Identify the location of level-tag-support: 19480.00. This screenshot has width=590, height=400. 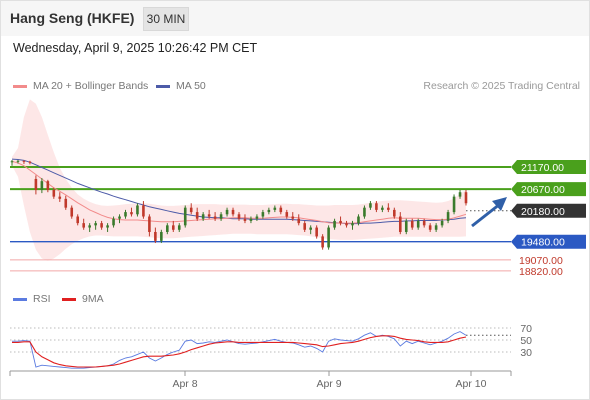
(548, 241).